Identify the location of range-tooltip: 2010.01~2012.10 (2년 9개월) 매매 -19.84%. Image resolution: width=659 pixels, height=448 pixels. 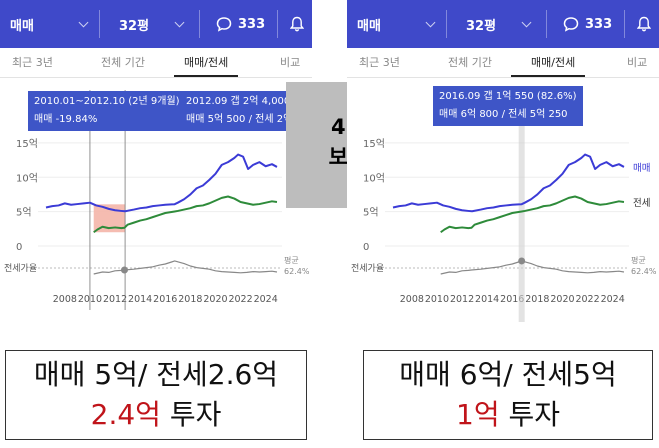
(107, 111).